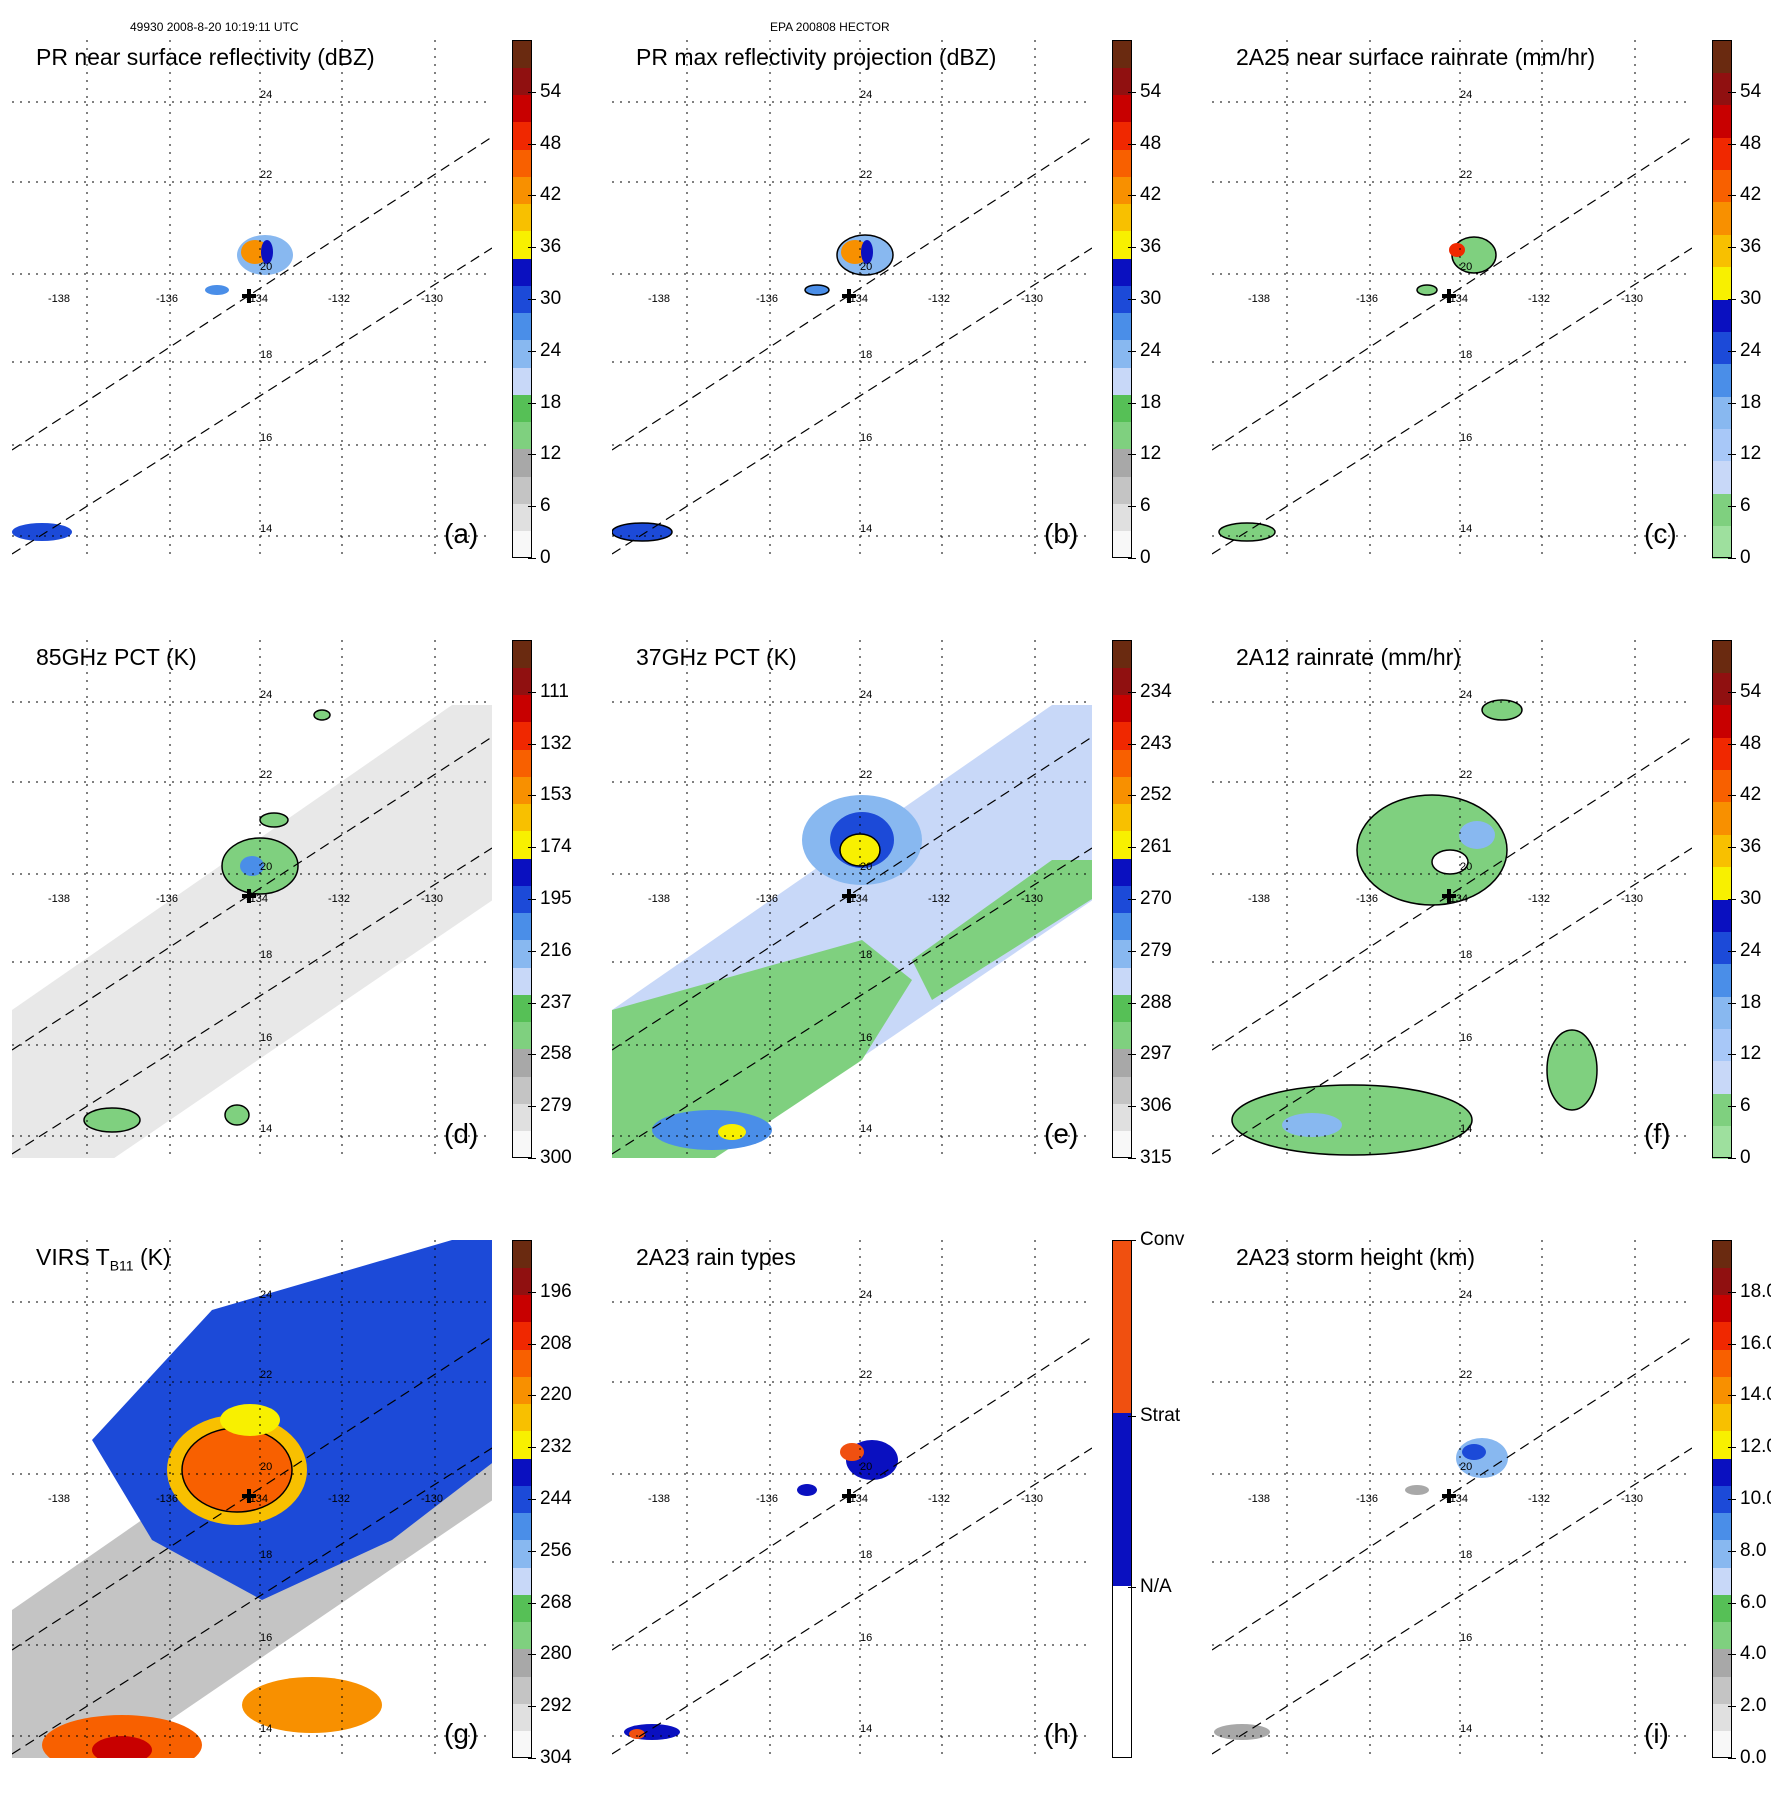 The height and width of the screenshot is (1820, 1771). I want to click on colorbar-tick-label: 0, so click(545, 557).